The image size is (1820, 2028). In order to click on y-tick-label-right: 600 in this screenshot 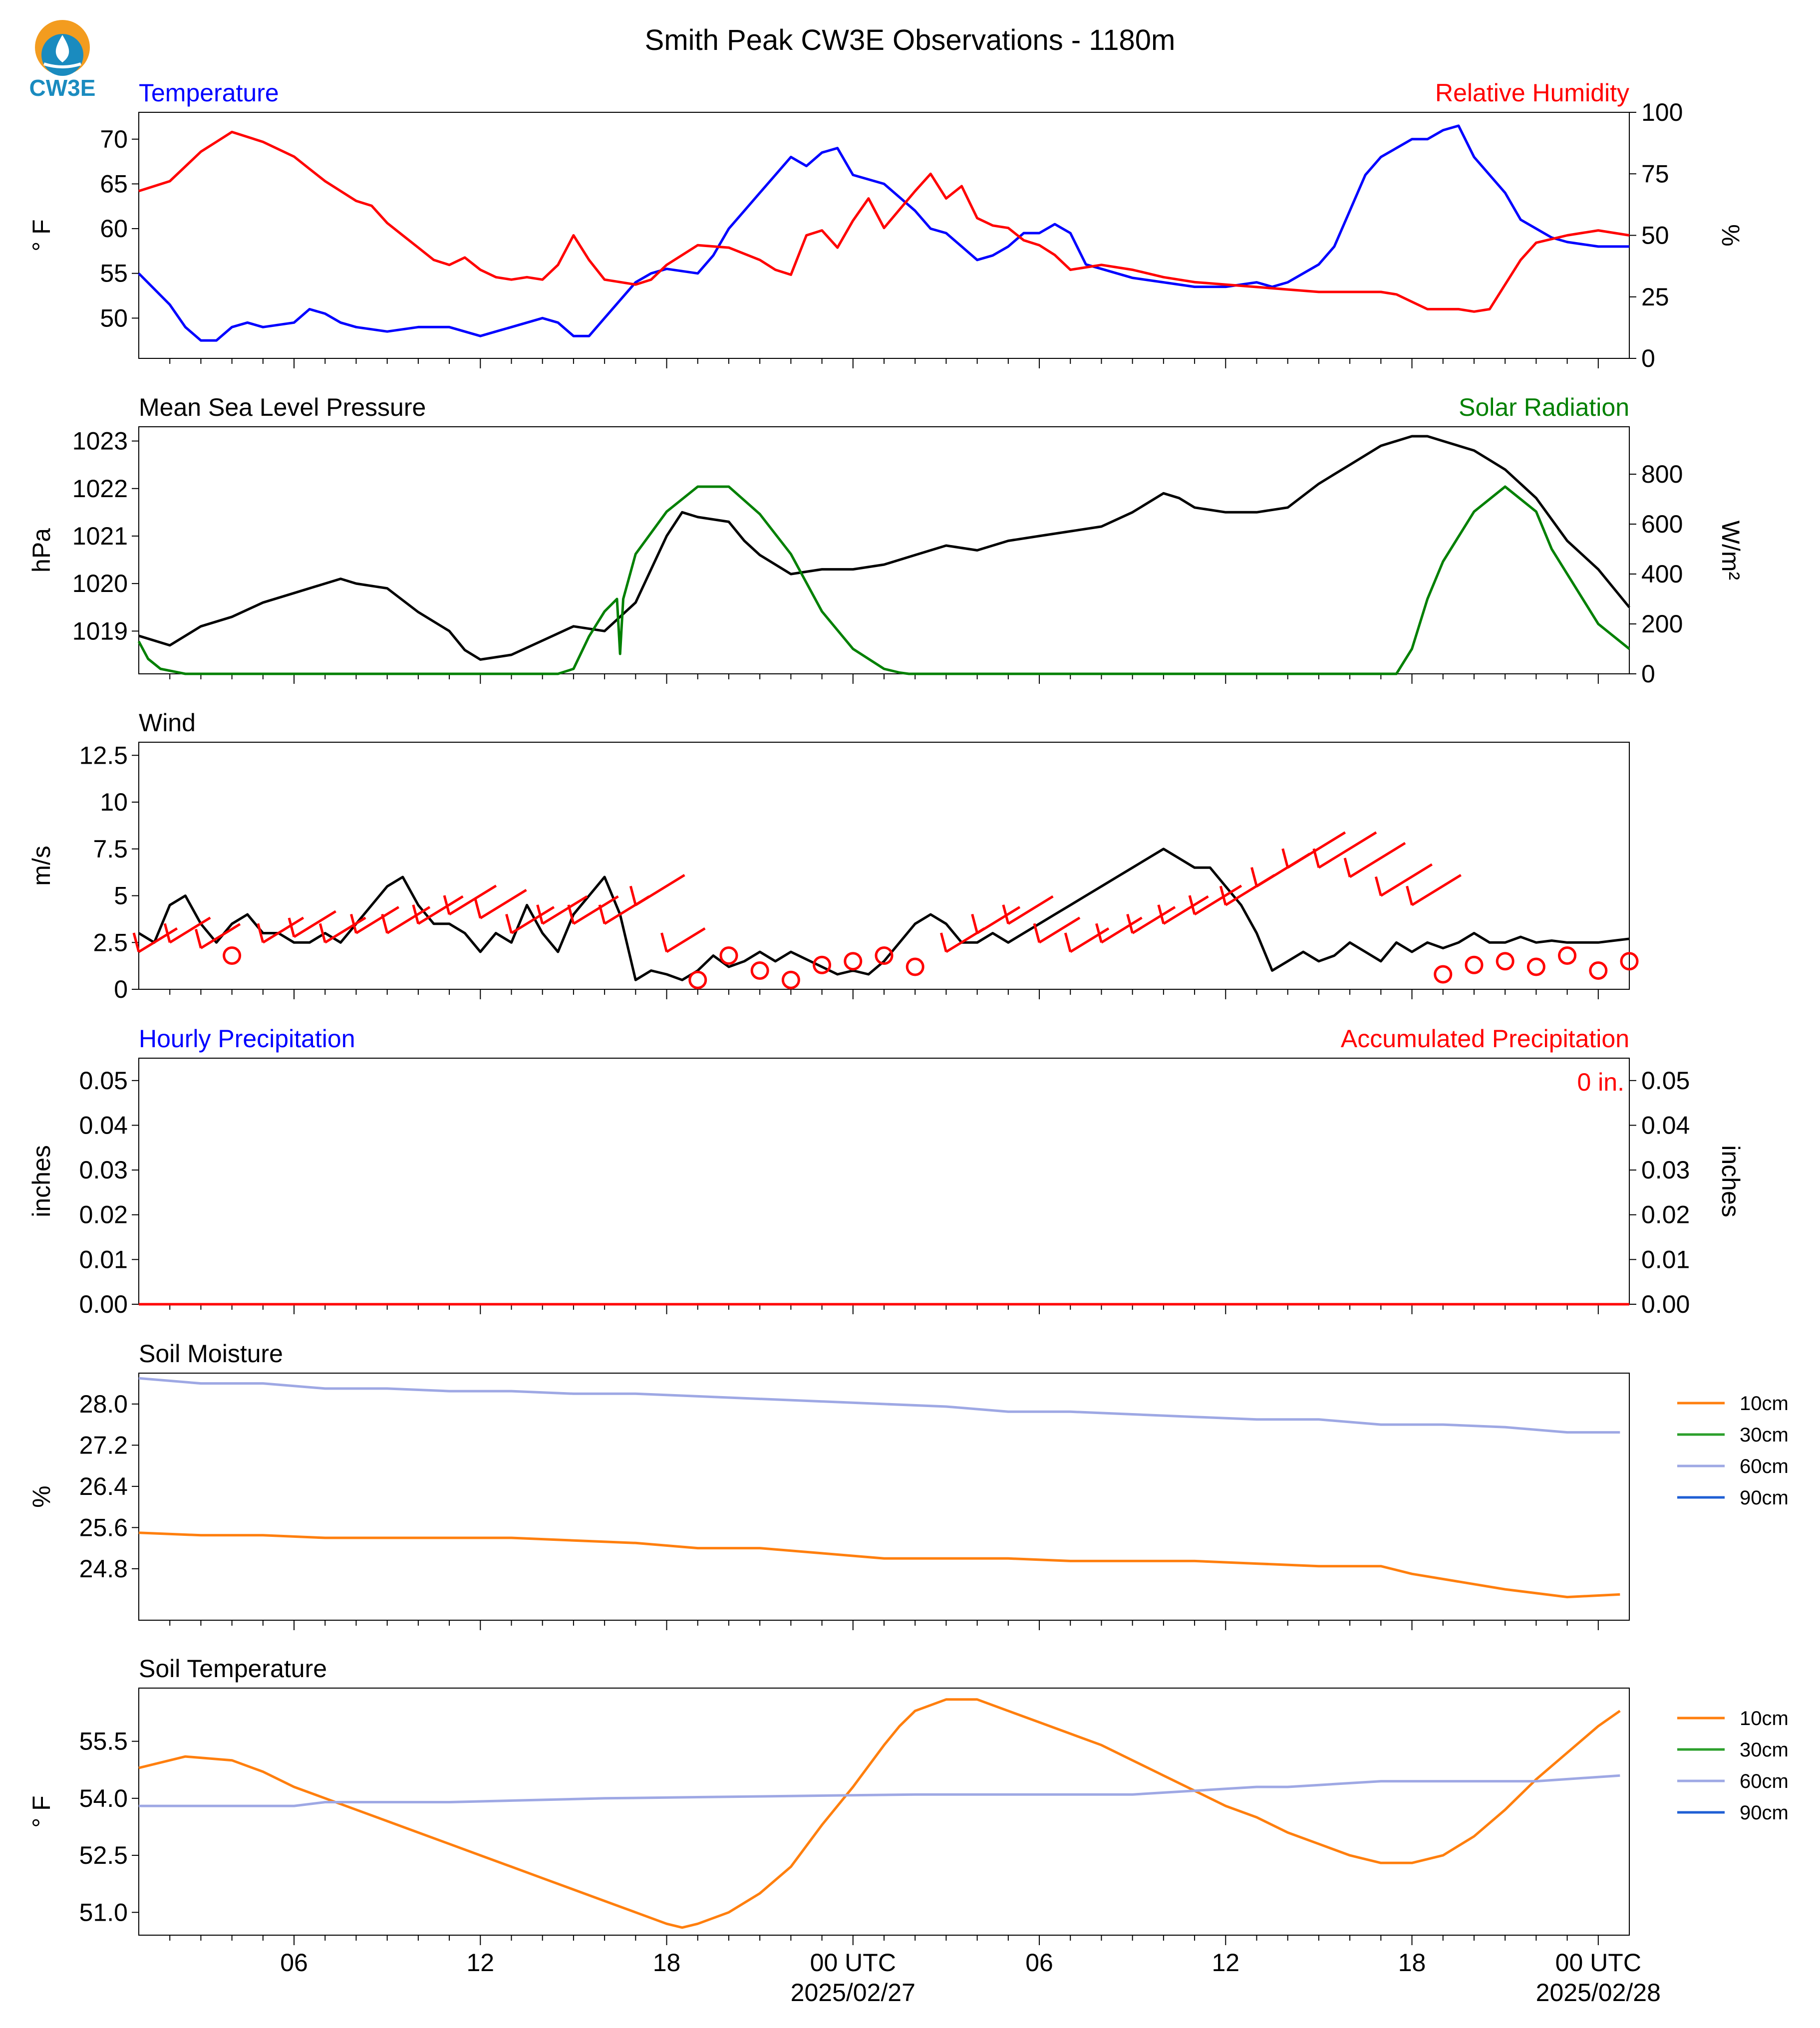, I will do `click(1662, 524)`.